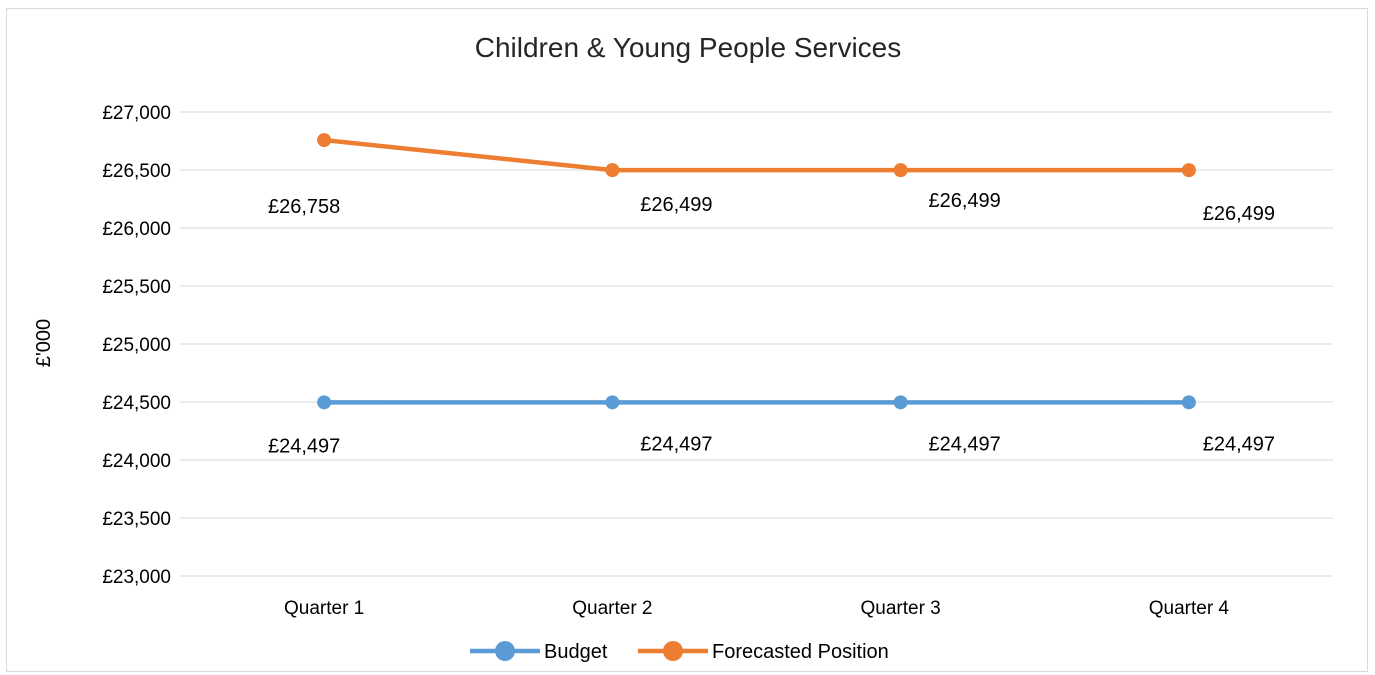 This screenshot has height=675, width=1375. What do you see at coordinates (136, 287) in the screenshot?
I see `y-tick-label: £25,500` at bounding box center [136, 287].